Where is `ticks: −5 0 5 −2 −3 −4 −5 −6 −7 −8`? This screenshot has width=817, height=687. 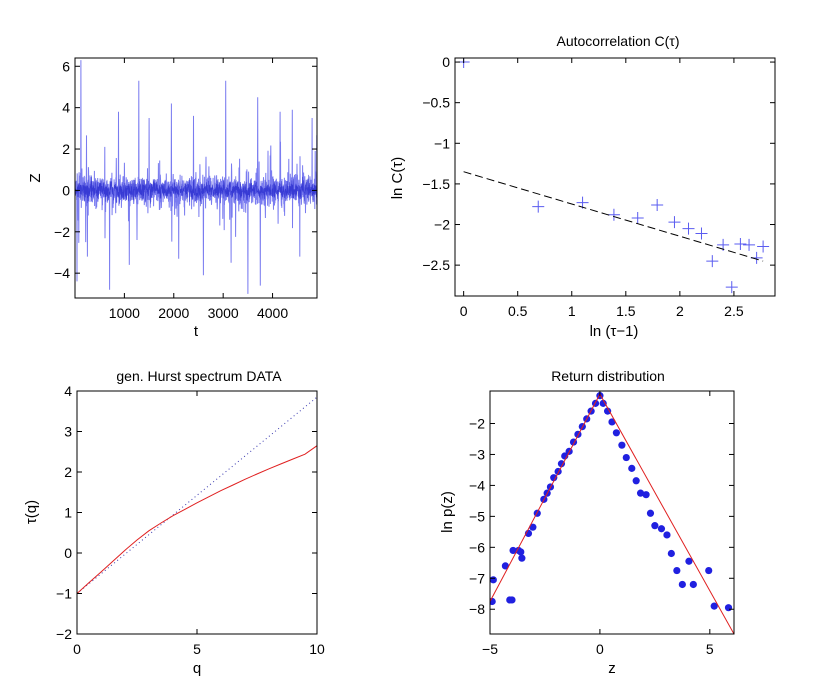
ticks: −5 0 5 −2 −3 −4 −5 −6 −7 −8 is located at coordinates (601, 524).